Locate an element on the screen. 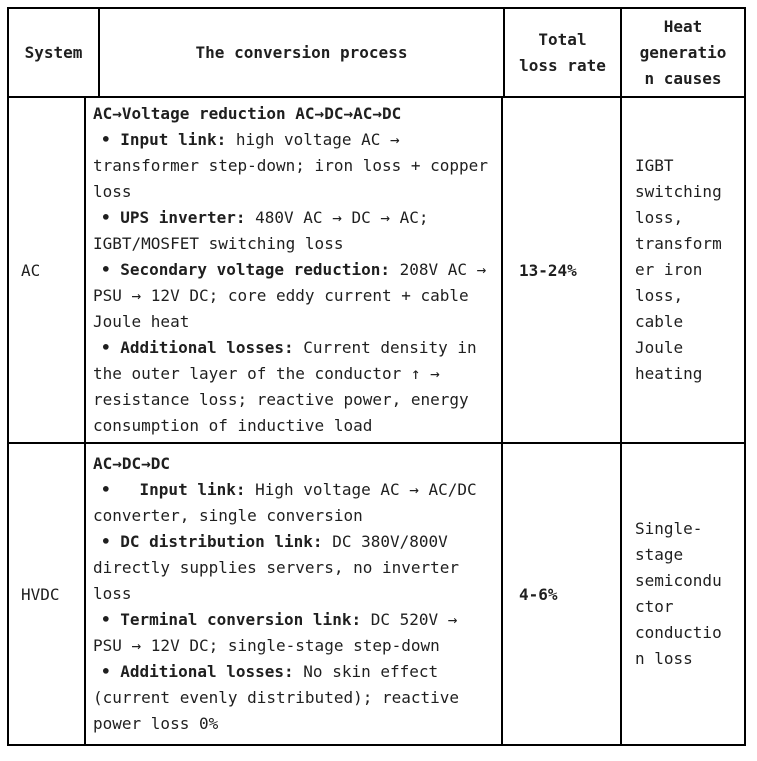 This screenshot has width=757, height=761. header-conversion-process: The conversion process is located at coordinates (302, 52).